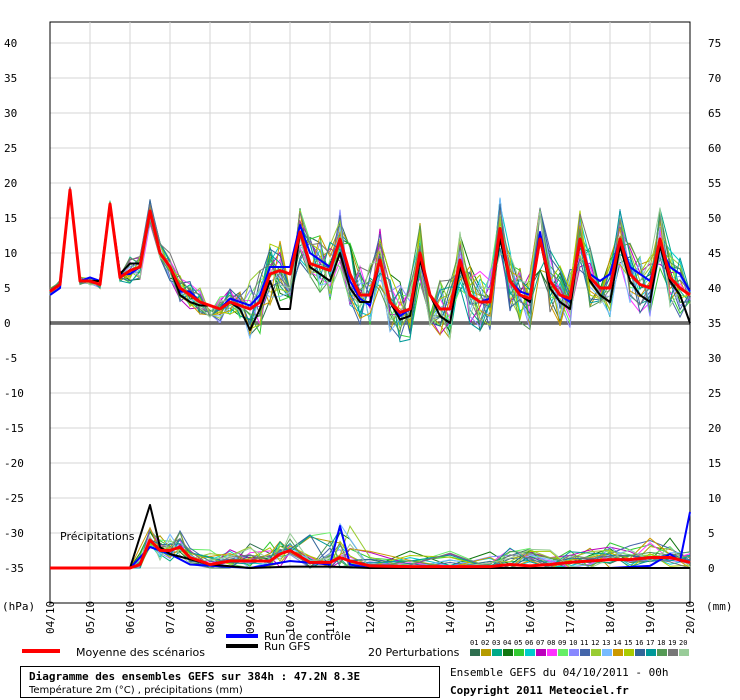 This screenshot has width=740, height=700. I want to click on x-tick-label: 20/10, so click(690, 617).